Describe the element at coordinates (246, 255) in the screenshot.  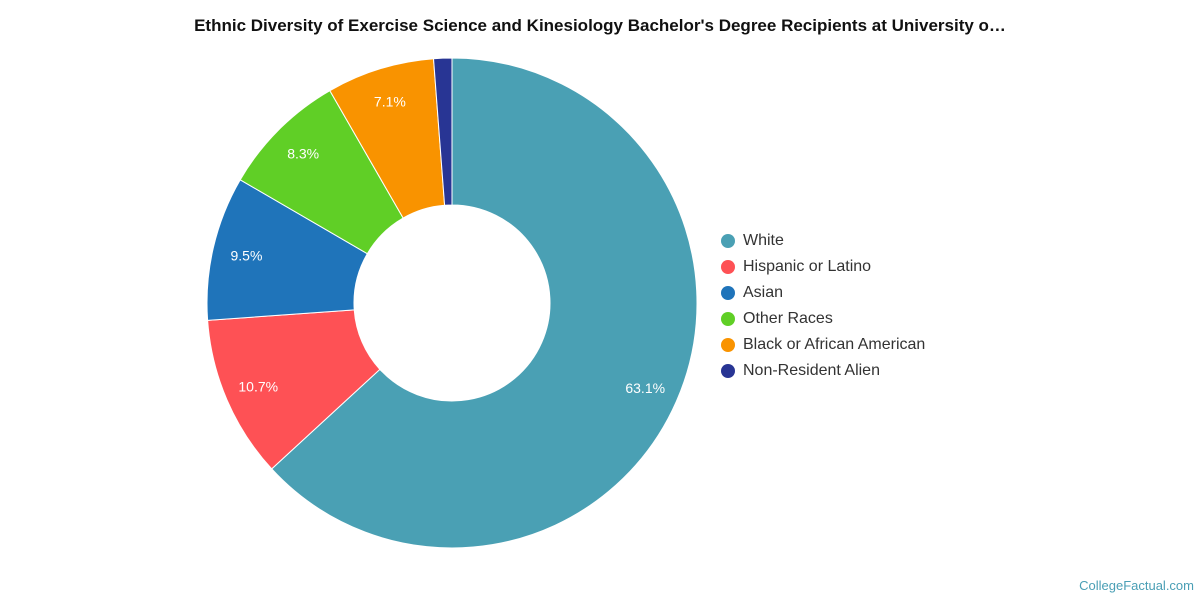
I see `slice-label-asian: 9.5%` at that location.